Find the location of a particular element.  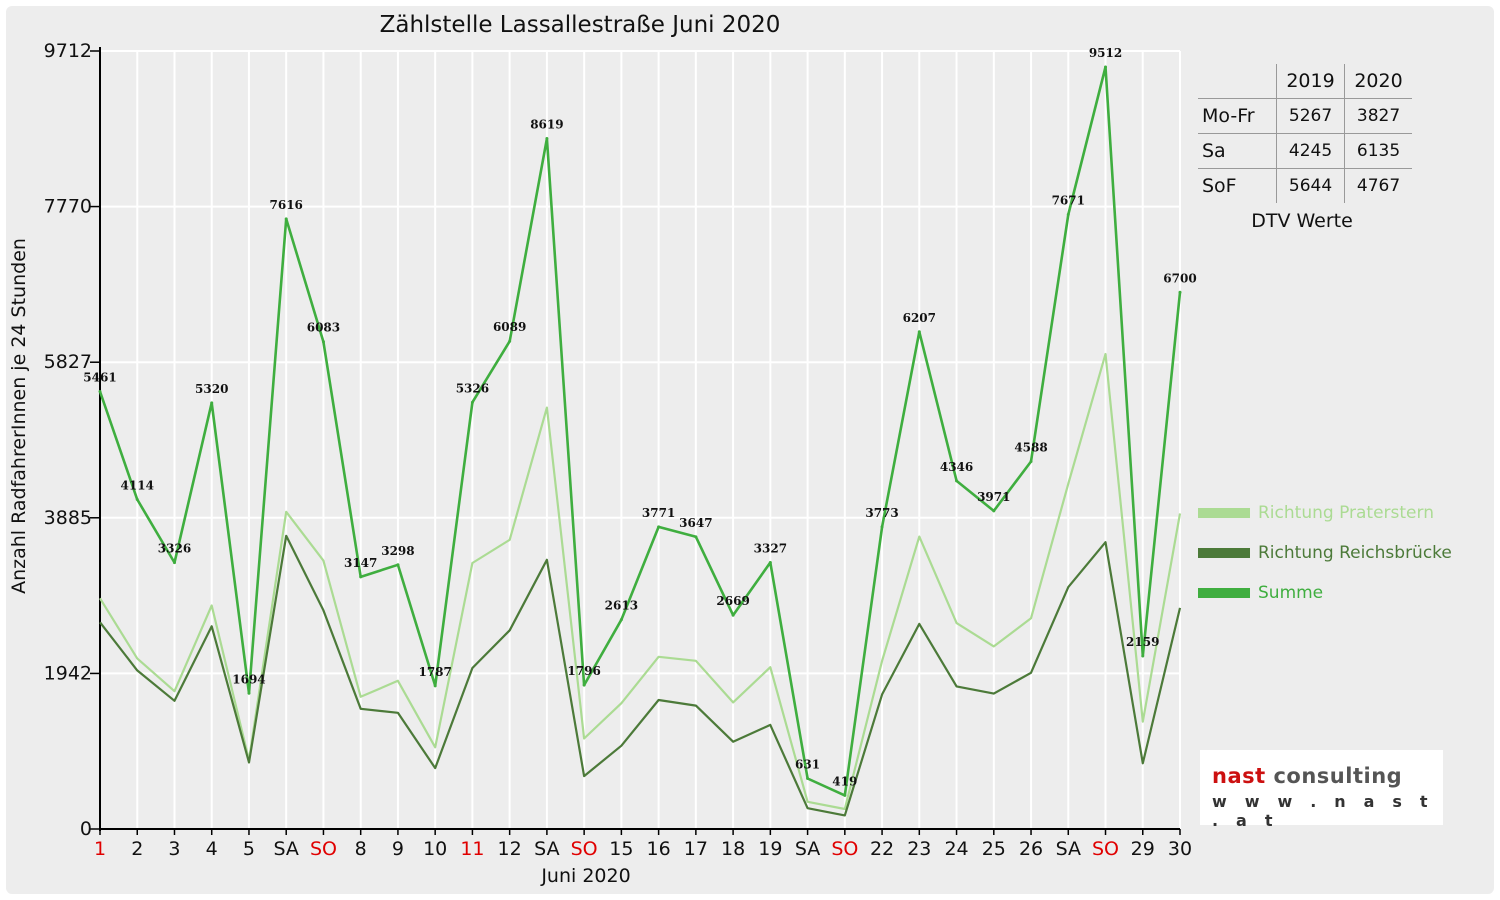

data-label: 3647 is located at coordinates (695, 523).